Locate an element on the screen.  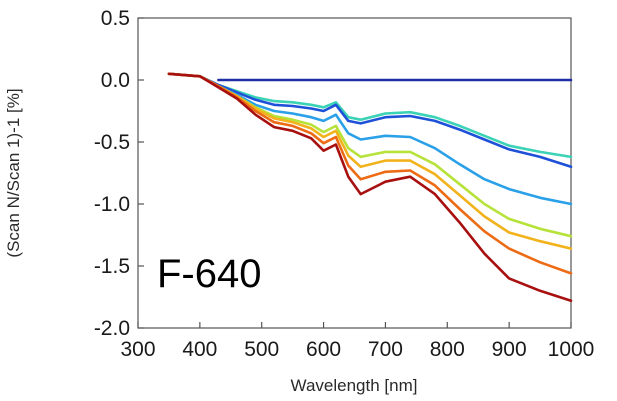
y-tick-label: 0.0 is located at coordinates (115, 80).